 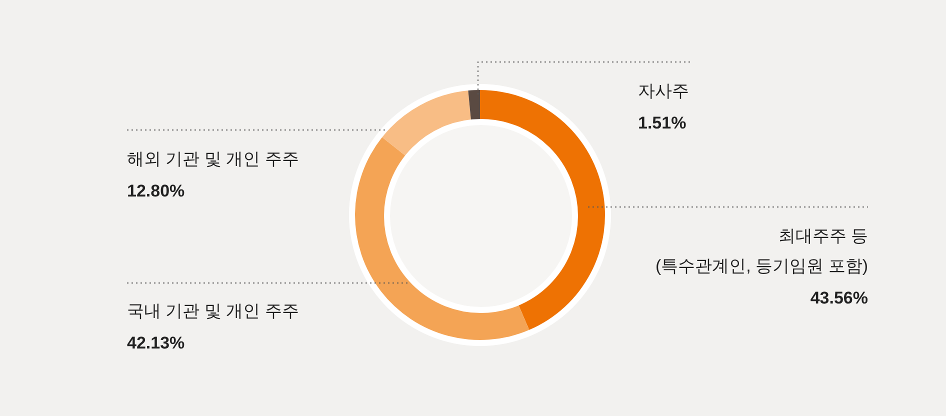 I want to click on slice-label: 국내 기관 및 개인 주주, so click(x=213, y=311).